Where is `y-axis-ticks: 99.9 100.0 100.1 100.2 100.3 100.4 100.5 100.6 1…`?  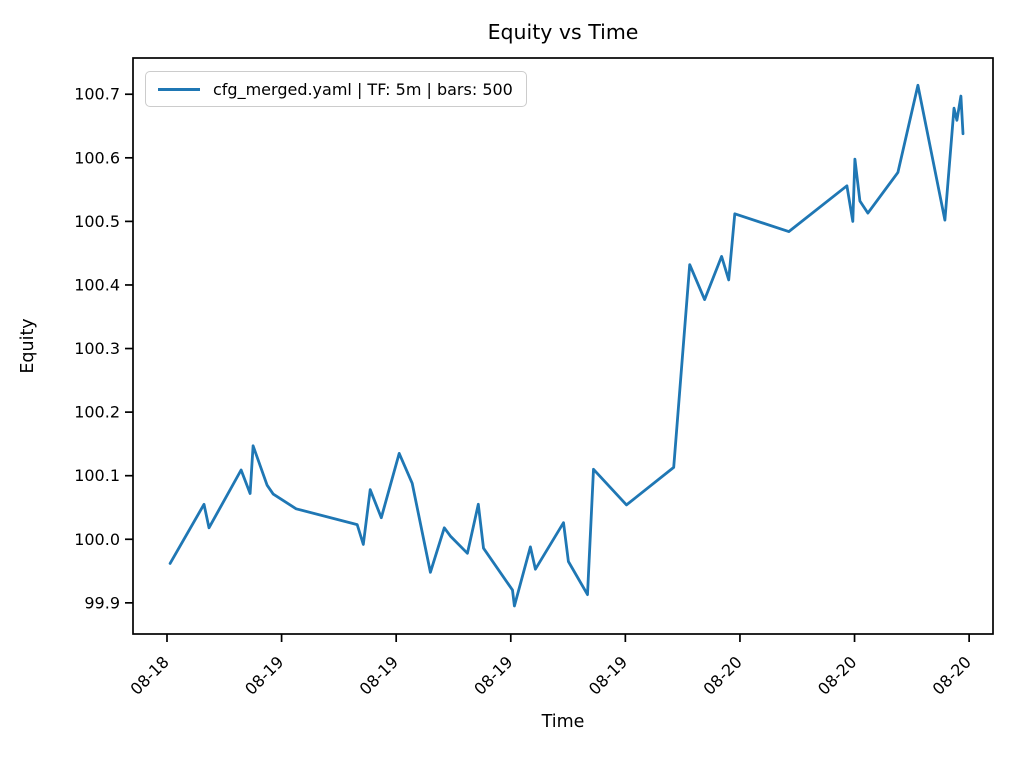
y-axis-ticks: 99.9 100.0 100.1 100.2 100.3 100.4 100.5 100.6 1… is located at coordinates (103, 348).